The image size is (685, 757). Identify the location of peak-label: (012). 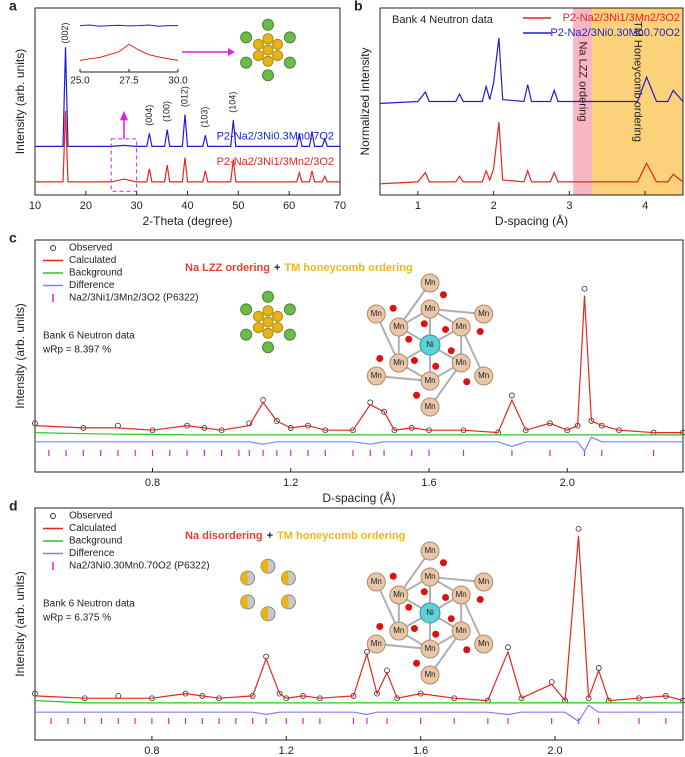
(184, 96).